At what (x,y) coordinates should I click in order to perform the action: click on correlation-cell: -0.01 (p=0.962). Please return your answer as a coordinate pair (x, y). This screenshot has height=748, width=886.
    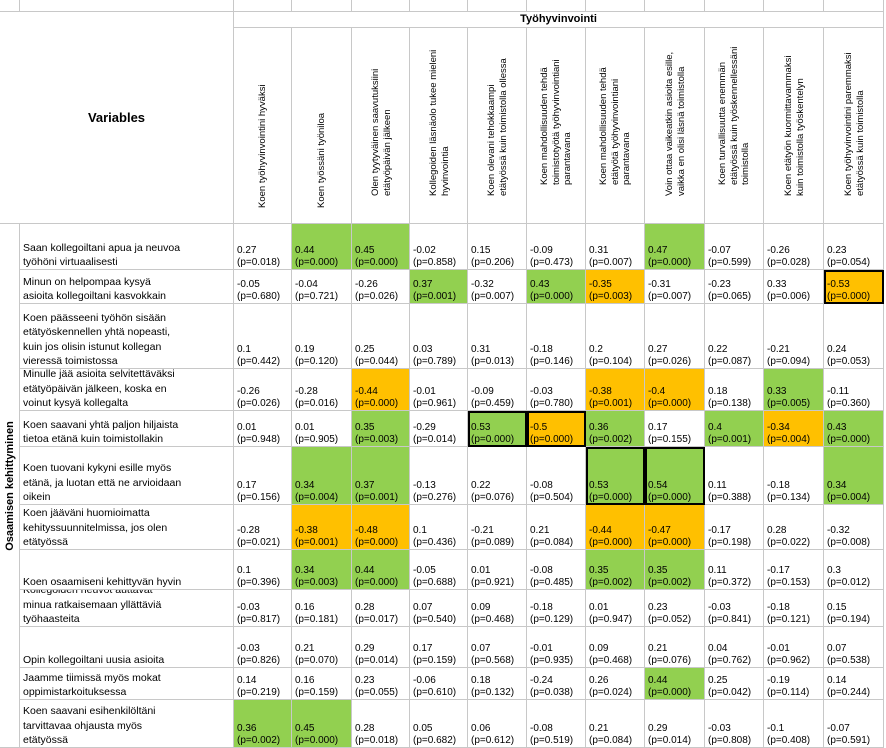
    Looking at the image, I should click on (794, 647).